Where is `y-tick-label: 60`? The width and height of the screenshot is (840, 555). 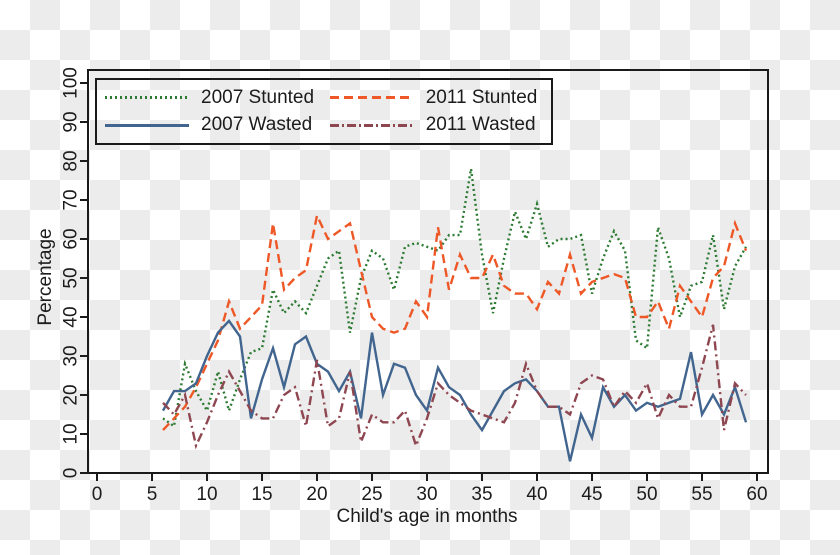
y-tick-label: 60 is located at coordinates (71, 238).